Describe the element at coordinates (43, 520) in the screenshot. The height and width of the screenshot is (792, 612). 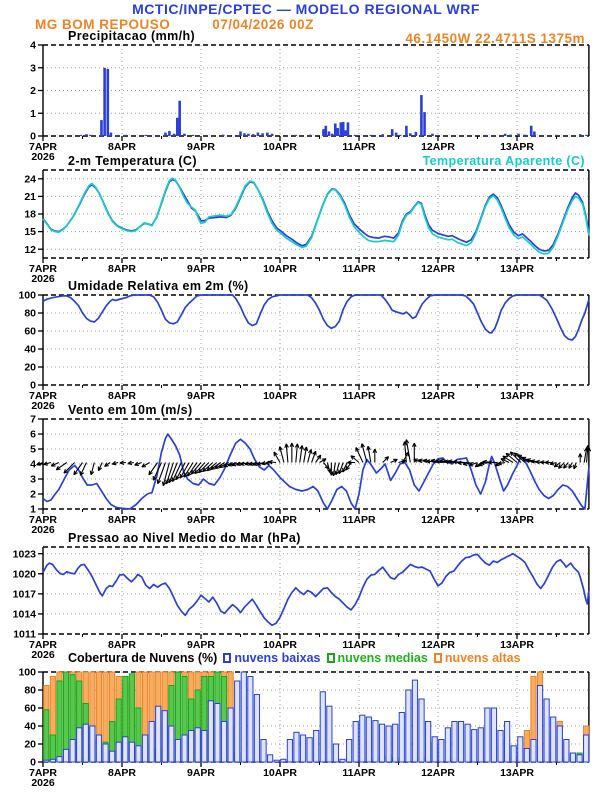
I see `x-tick-label: 7APR` at that location.